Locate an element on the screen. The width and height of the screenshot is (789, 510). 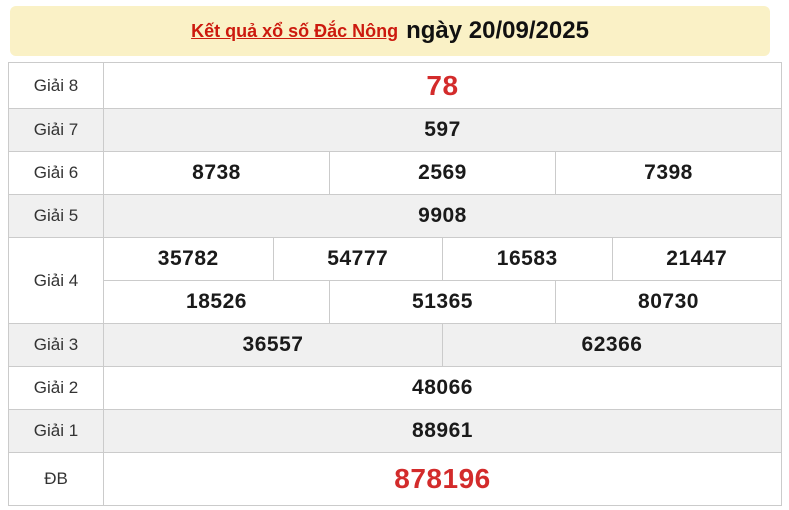
prize-number: 597 is located at coordinates (442, 130).